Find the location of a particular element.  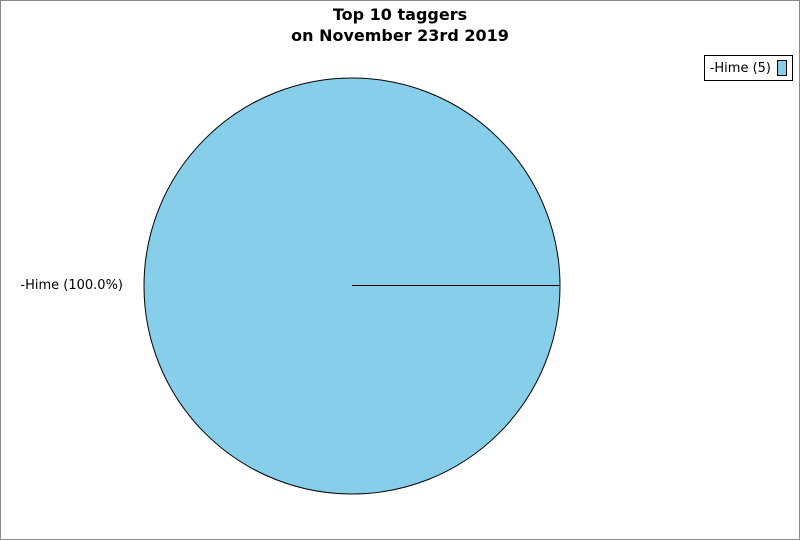

legend: -Hime (5) is located at coordinates (748, 68).